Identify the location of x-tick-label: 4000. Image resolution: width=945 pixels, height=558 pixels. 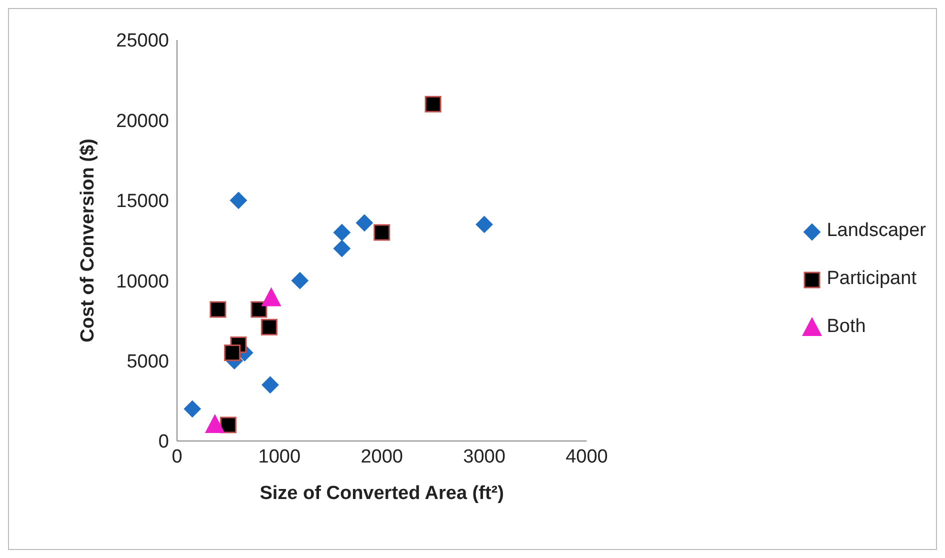
(587, 457).